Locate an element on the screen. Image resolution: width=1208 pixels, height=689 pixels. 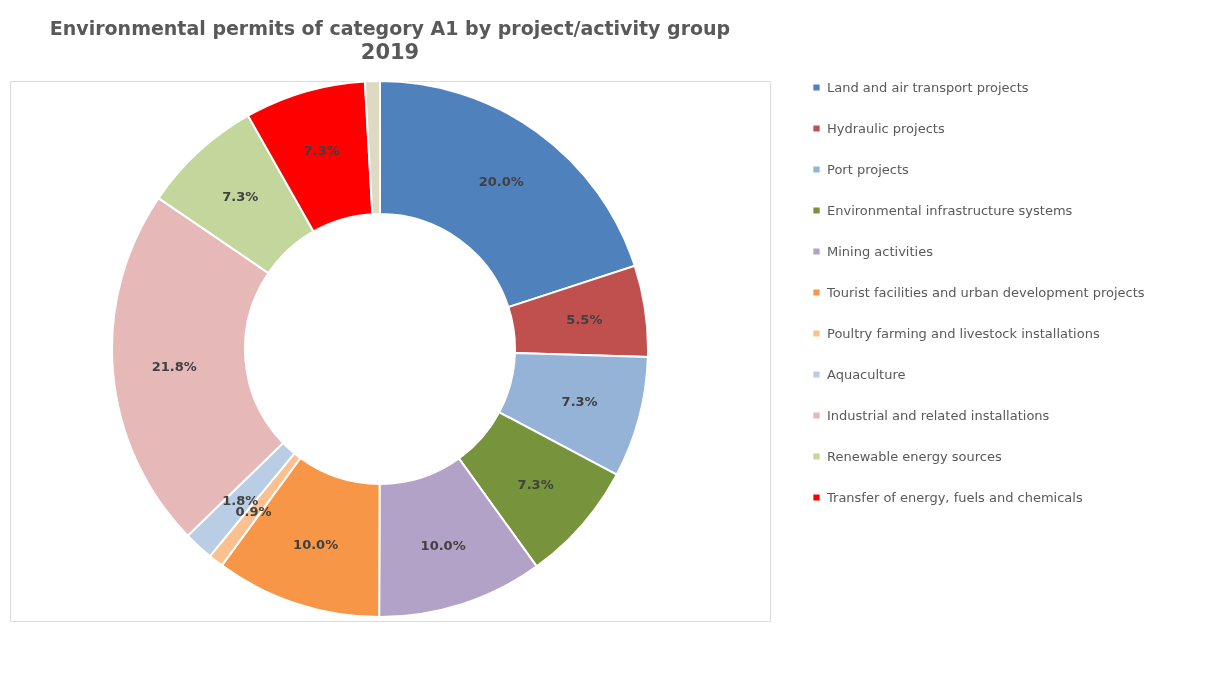
legend-label: Industrial and related installations is located at coordinates (938, 415).